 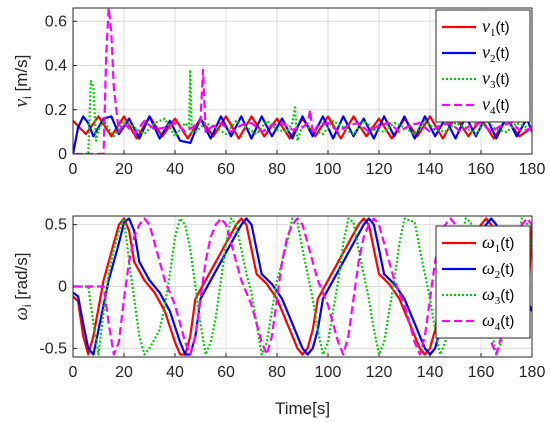 What do you see at coordinates (53, 348) in the screenshot?
I see `y-tick-label: -0.5` at bounding box center [53, 348].